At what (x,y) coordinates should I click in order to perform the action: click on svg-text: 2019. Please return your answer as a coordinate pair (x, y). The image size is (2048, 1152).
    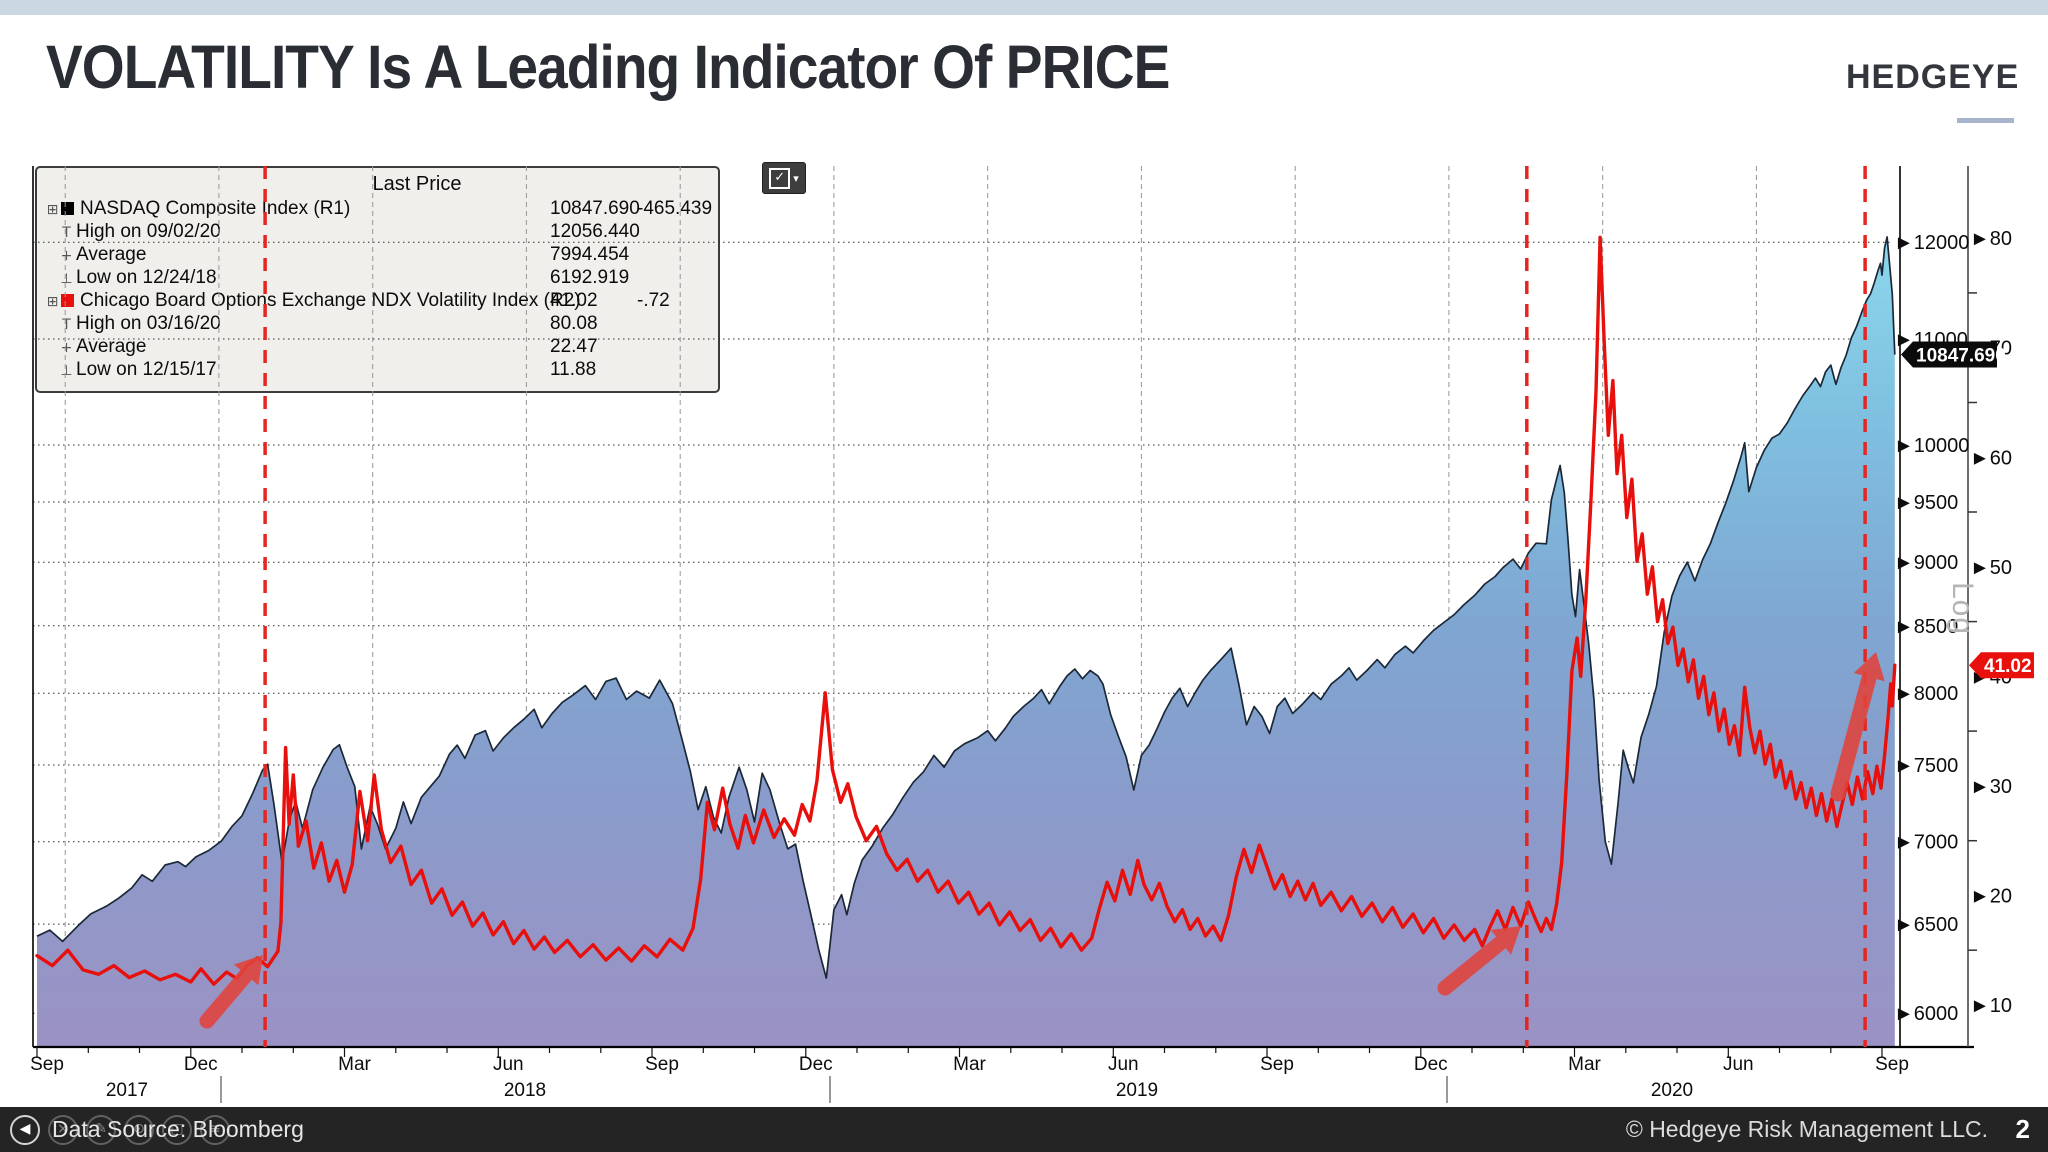
    Looking at the image, I should click on (1137, 1090).